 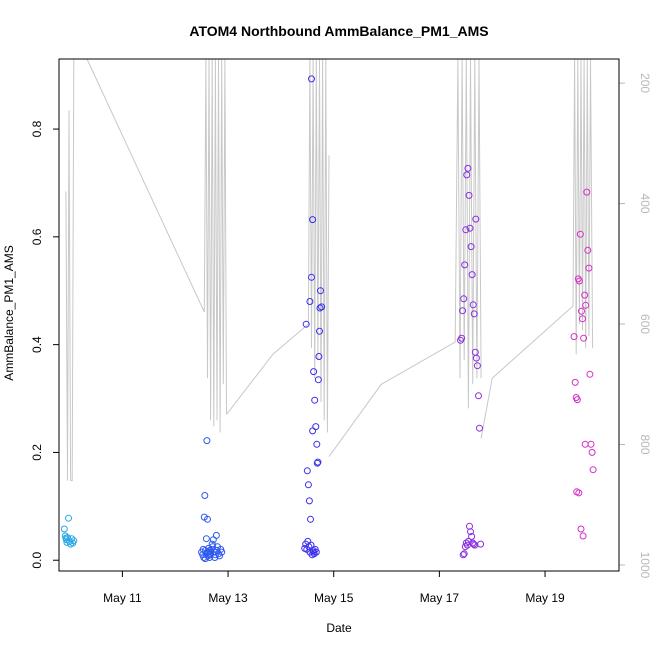 What do you see at coordinates (644, 565) in the screenshot?
I see `secondary-y-tick-label: 1000` at bounding box center [644, 565].